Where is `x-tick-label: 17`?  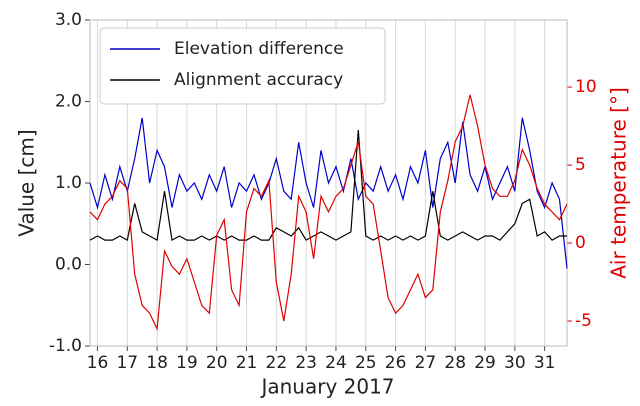
x-tick-label: 17 is located at coordinates (127, 363).